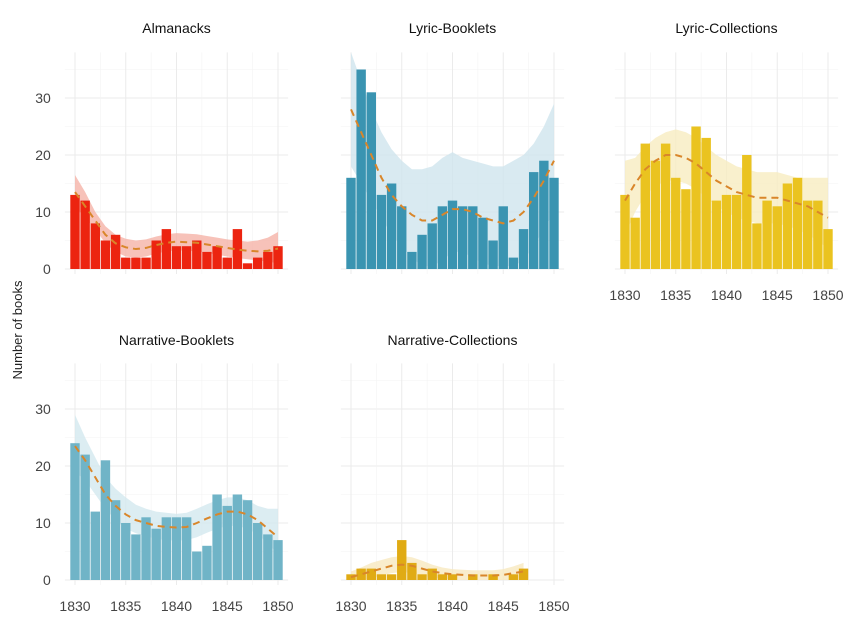 This screenshot has width=865, height=631. I want to click on y-tick-label: 20, so click(43, 466).